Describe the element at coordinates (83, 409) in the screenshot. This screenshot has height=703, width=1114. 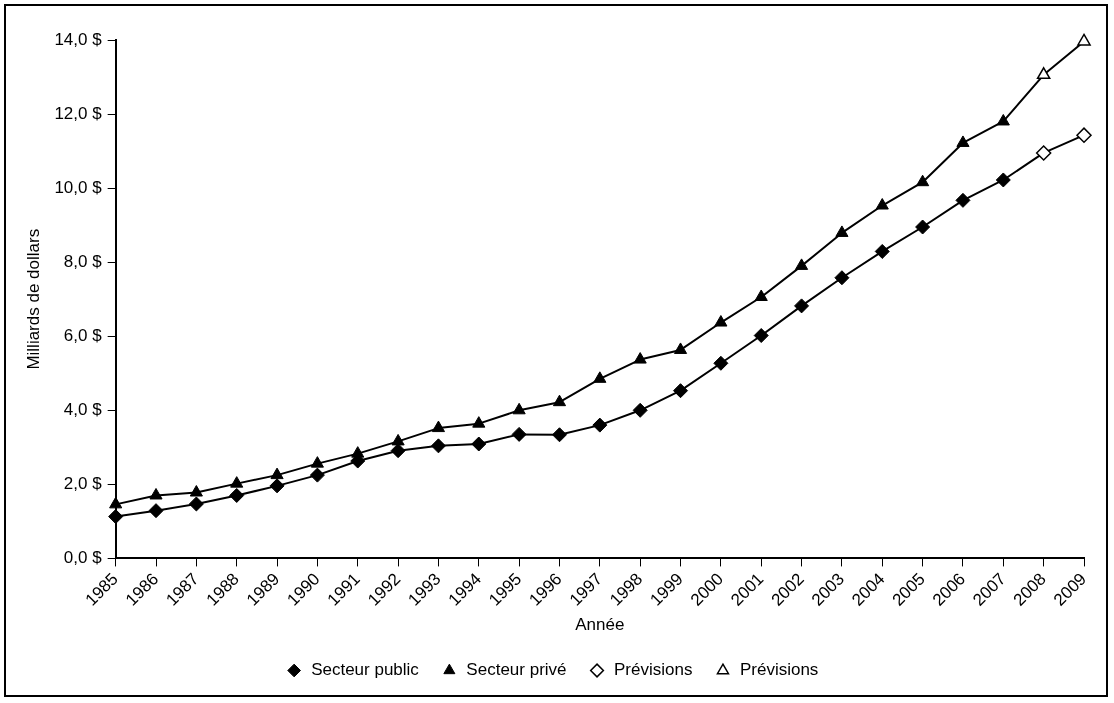
I see `y-tick-label: 4,0 $` at that location.